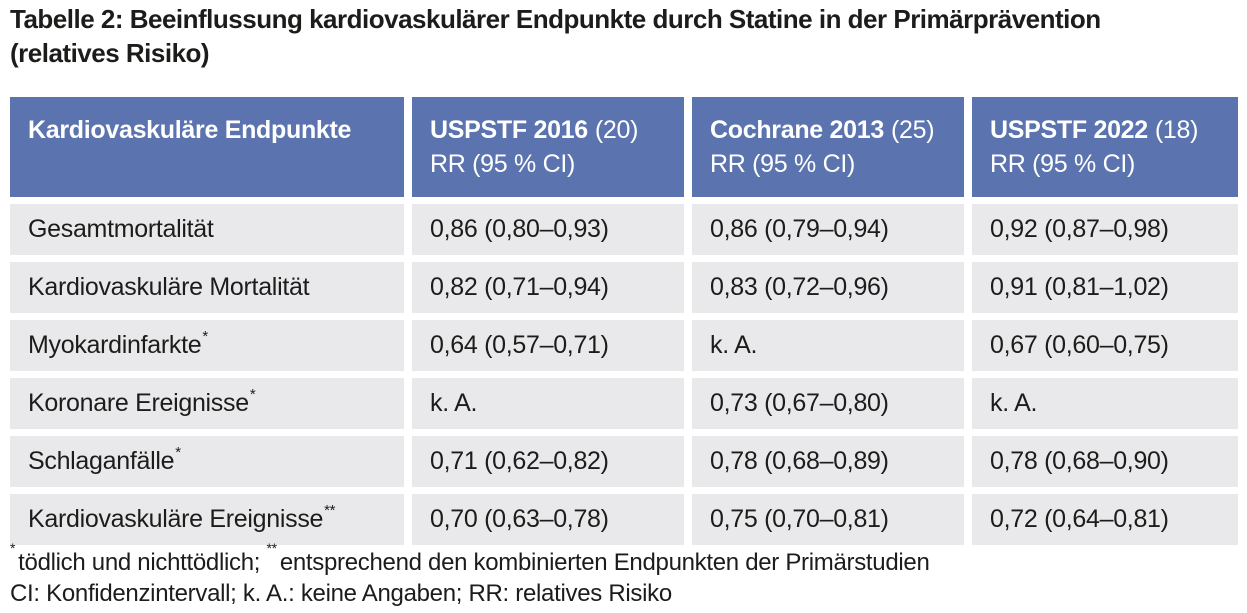 The width and height of the screenshot is (1247, 613). Describe the element at coordinates (1105, 229) in the screenshot. I see `cell-gesamtmortalitaet-uspstf-2022: 0,92 (0,87–0,98)` at that location.